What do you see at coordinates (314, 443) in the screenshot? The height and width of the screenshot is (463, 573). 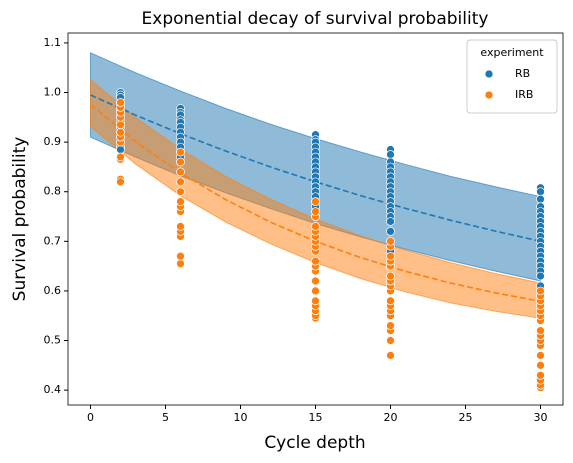 I see `x-axis-label: Cycle depth` at bounding box center [314, 443].